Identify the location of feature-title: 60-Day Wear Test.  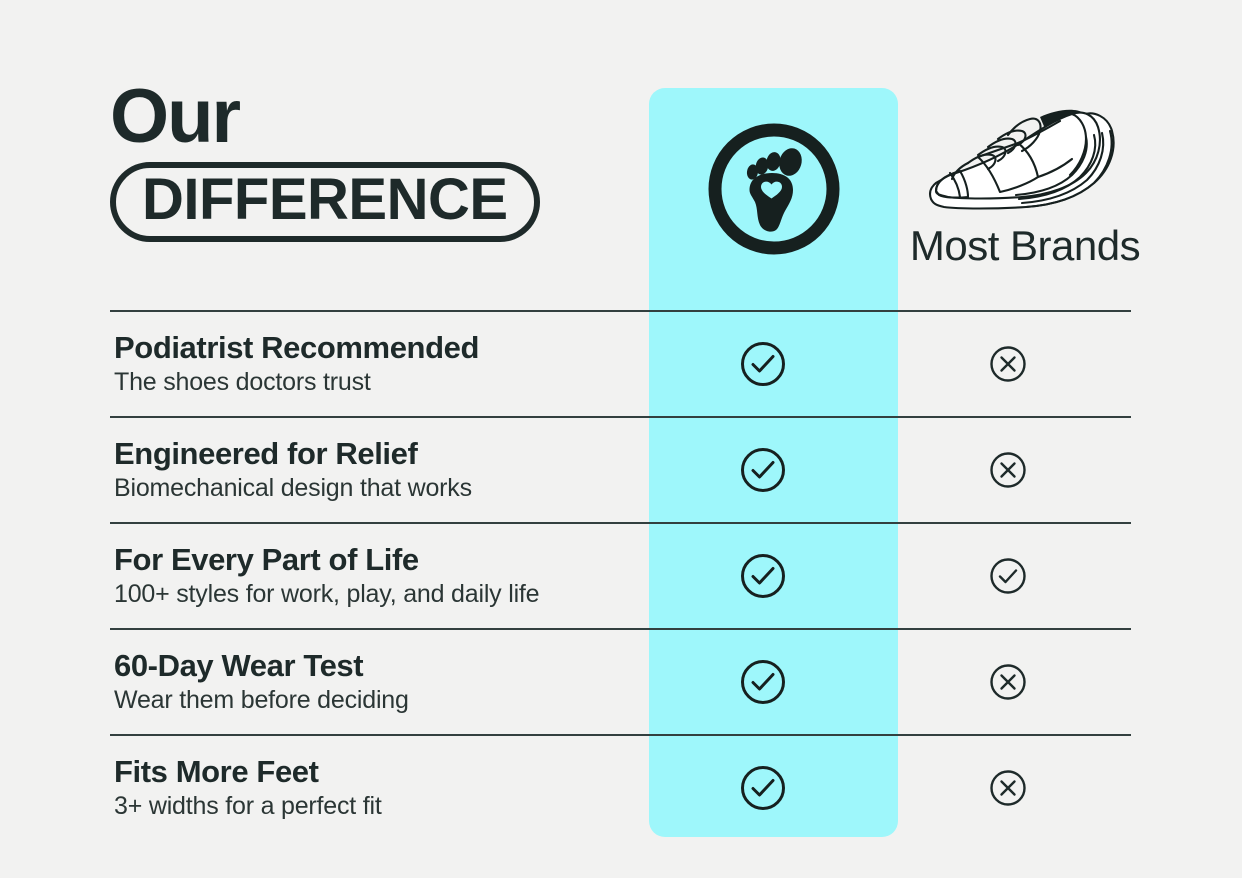
(239, 665).